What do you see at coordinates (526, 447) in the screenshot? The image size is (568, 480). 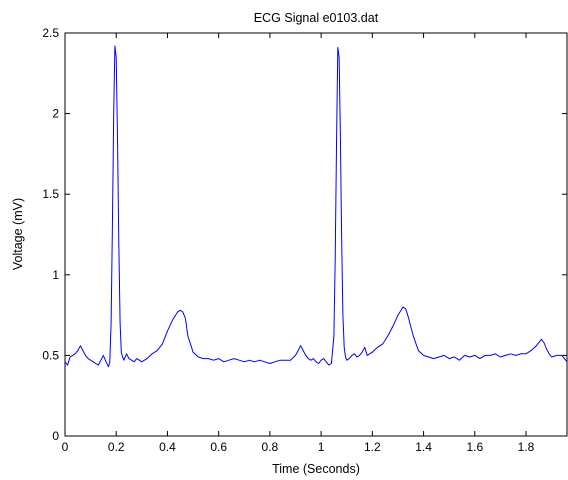 I see `x-tick-label: 1.8` at bounding box center [526, 447].